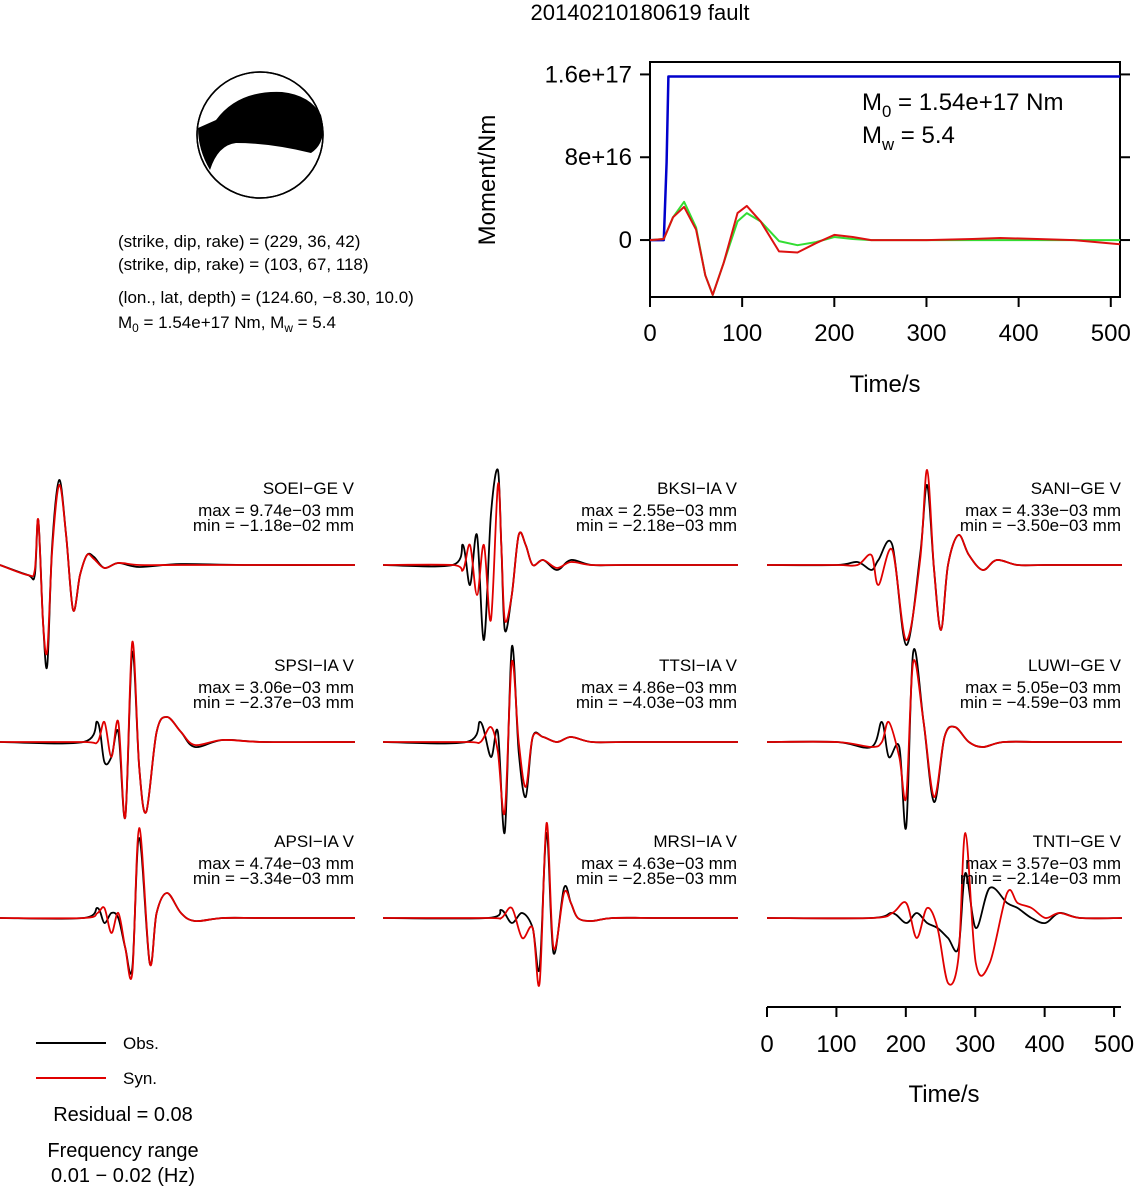 This screenshot has height=1191, width=1138. What do you see at coordinates (309, 488) in the screenshot?
I see `station-name: SOEI−GE V` at bounding box center [309, 488].